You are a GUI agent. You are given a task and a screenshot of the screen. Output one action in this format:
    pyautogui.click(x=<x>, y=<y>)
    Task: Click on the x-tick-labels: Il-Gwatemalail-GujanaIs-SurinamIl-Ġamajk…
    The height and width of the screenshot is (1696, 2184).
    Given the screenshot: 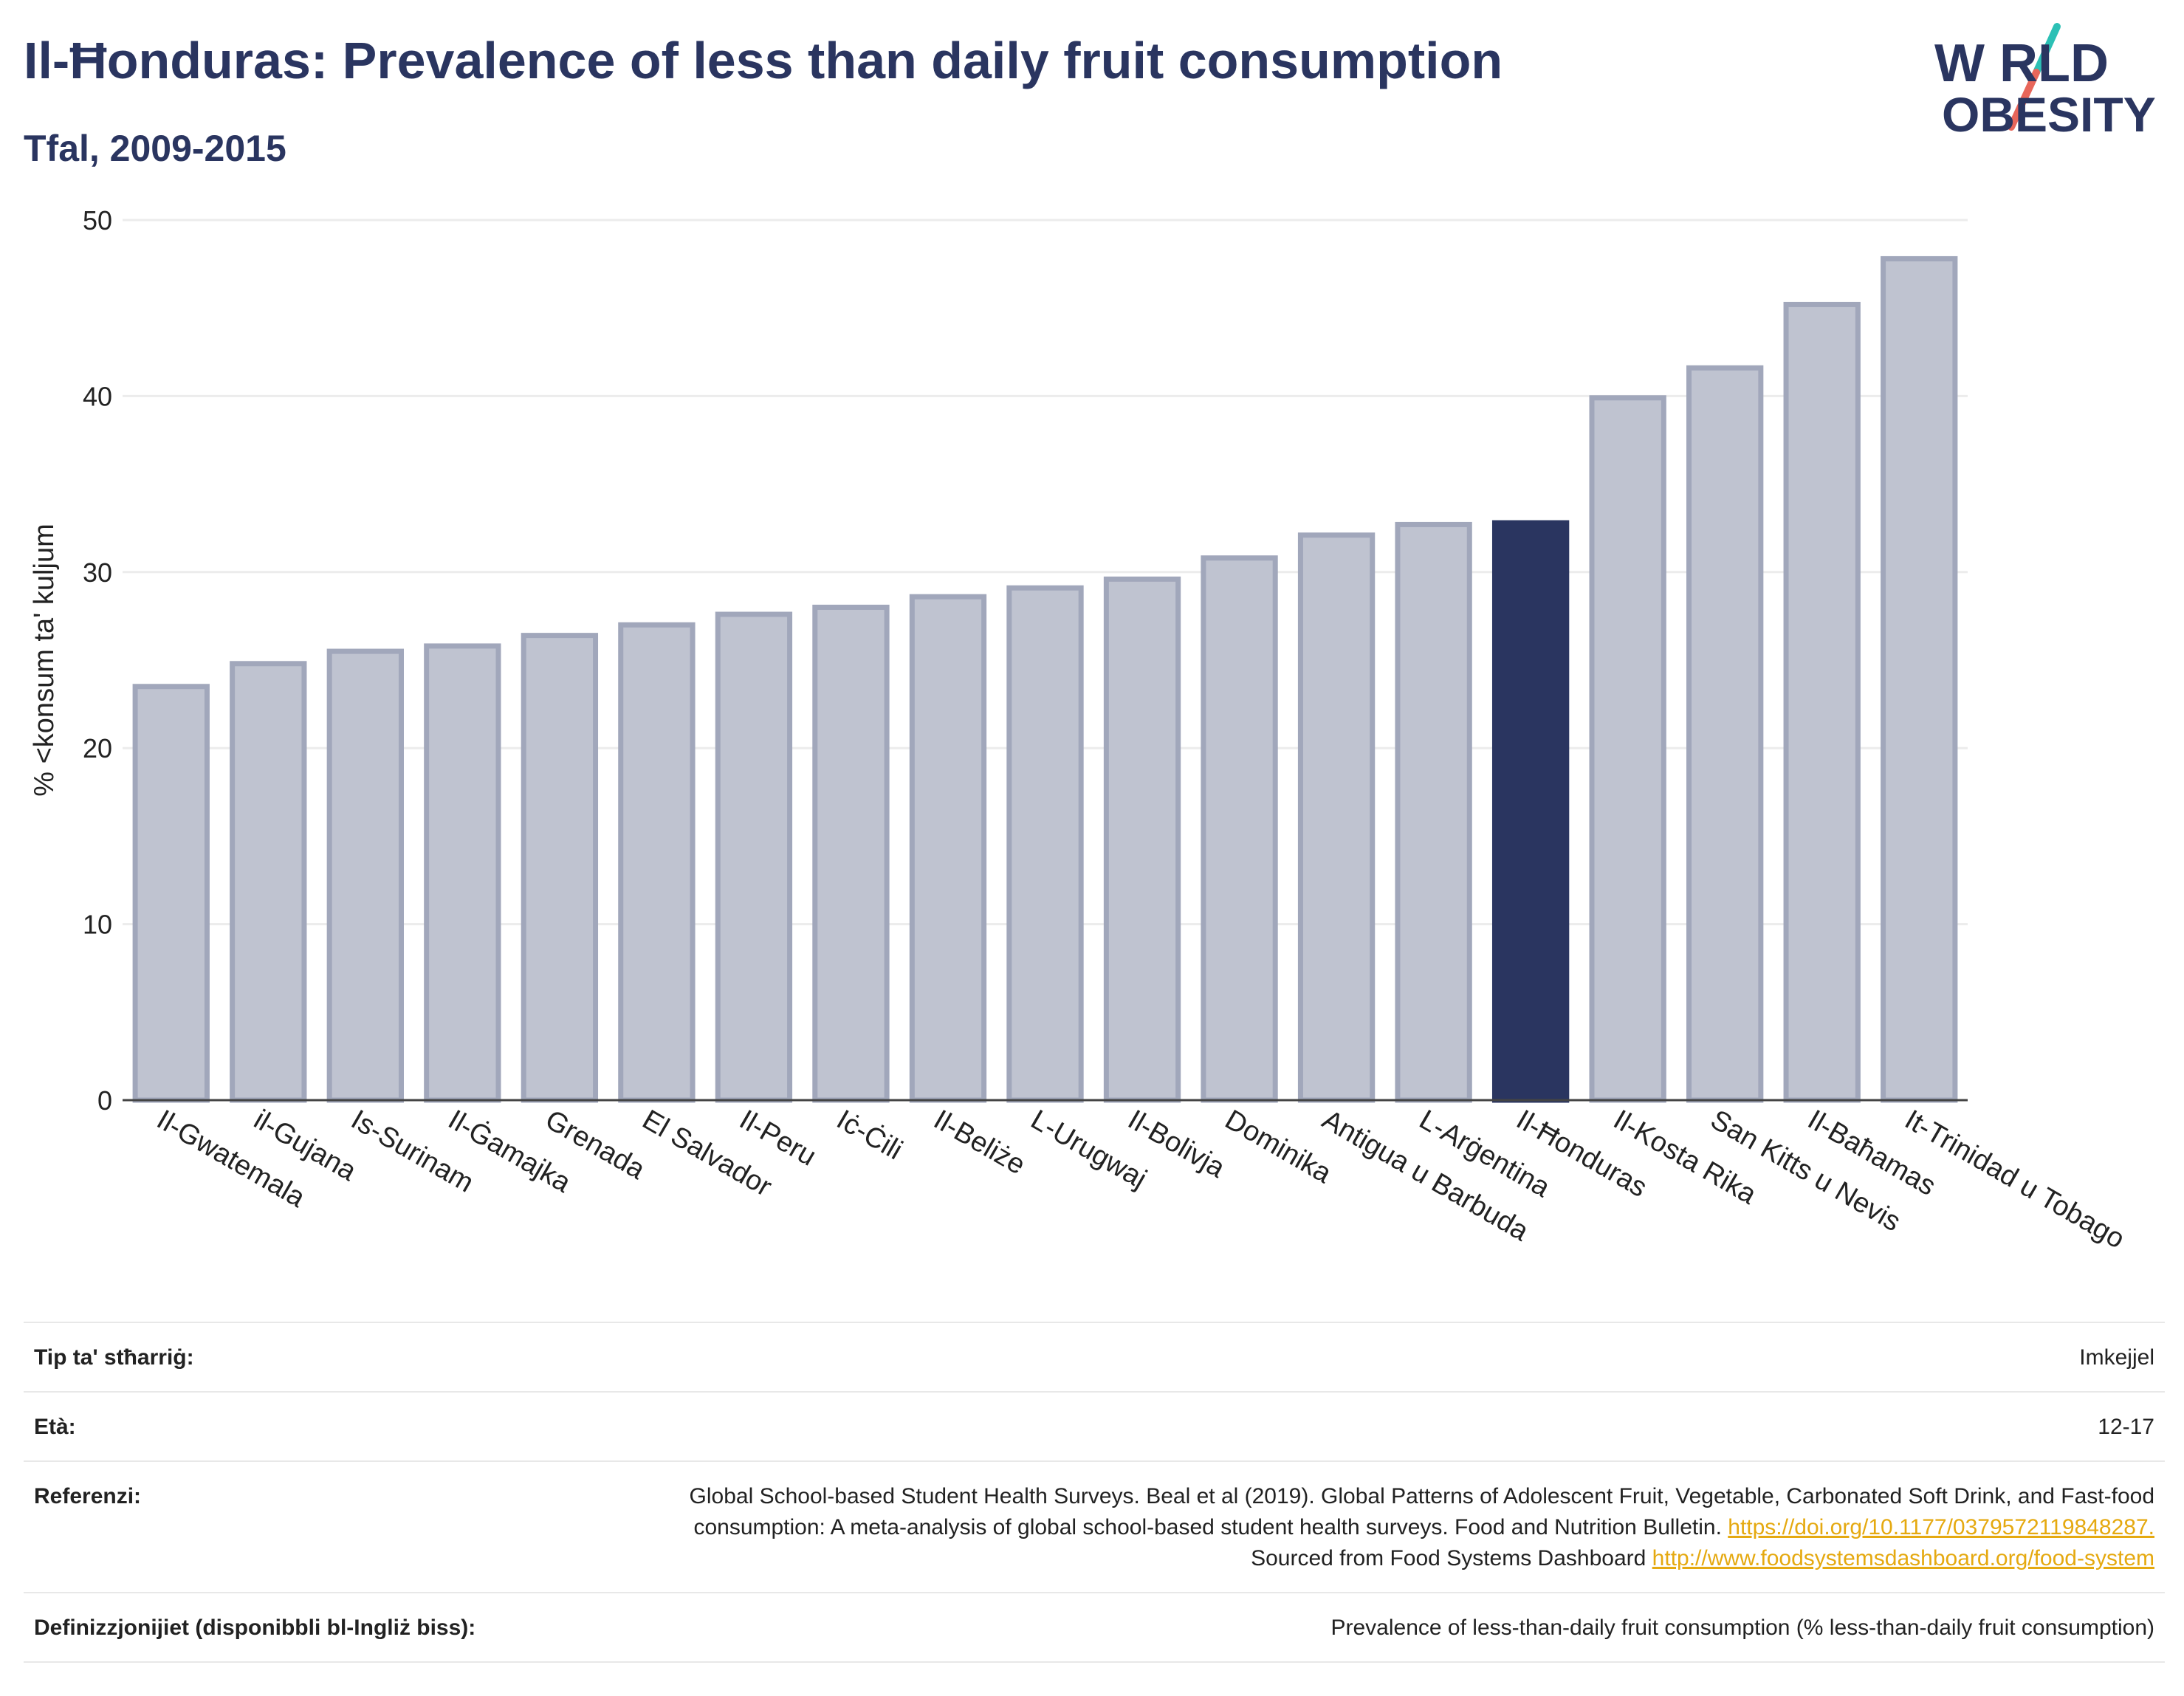 What is the action you would take?
    pyautogui.click(x=1140, y=1179)
    